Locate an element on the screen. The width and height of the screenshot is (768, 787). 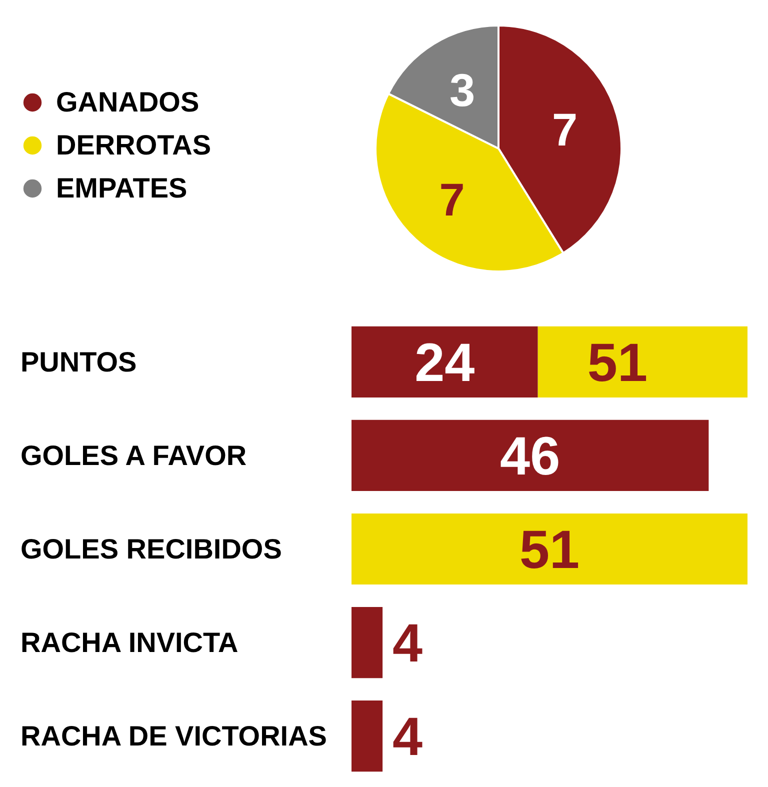
data-label: 51 is located at coordinates (549, 550).